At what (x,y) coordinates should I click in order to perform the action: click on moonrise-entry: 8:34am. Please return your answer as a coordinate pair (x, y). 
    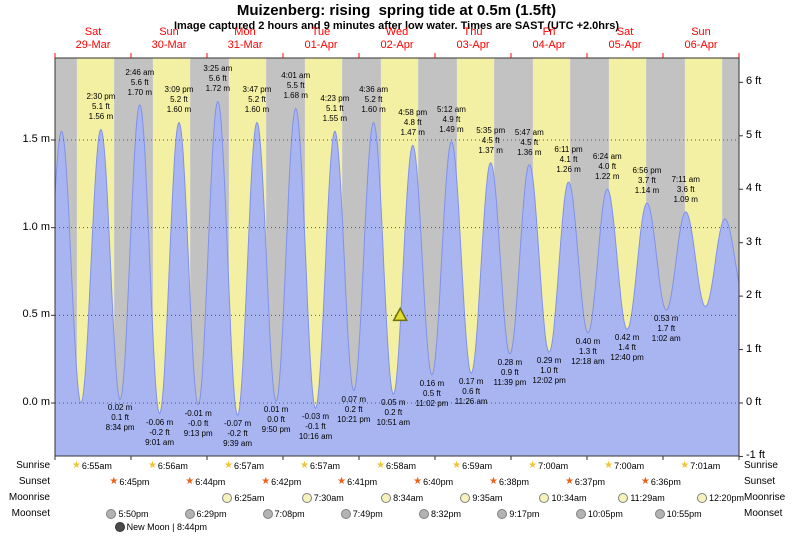
    Looking at the image, I should click on (402, 498).